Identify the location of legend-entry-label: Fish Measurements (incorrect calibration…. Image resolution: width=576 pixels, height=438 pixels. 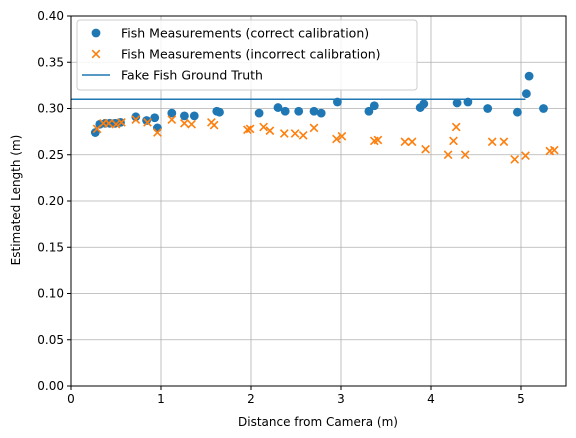
(251, 54).